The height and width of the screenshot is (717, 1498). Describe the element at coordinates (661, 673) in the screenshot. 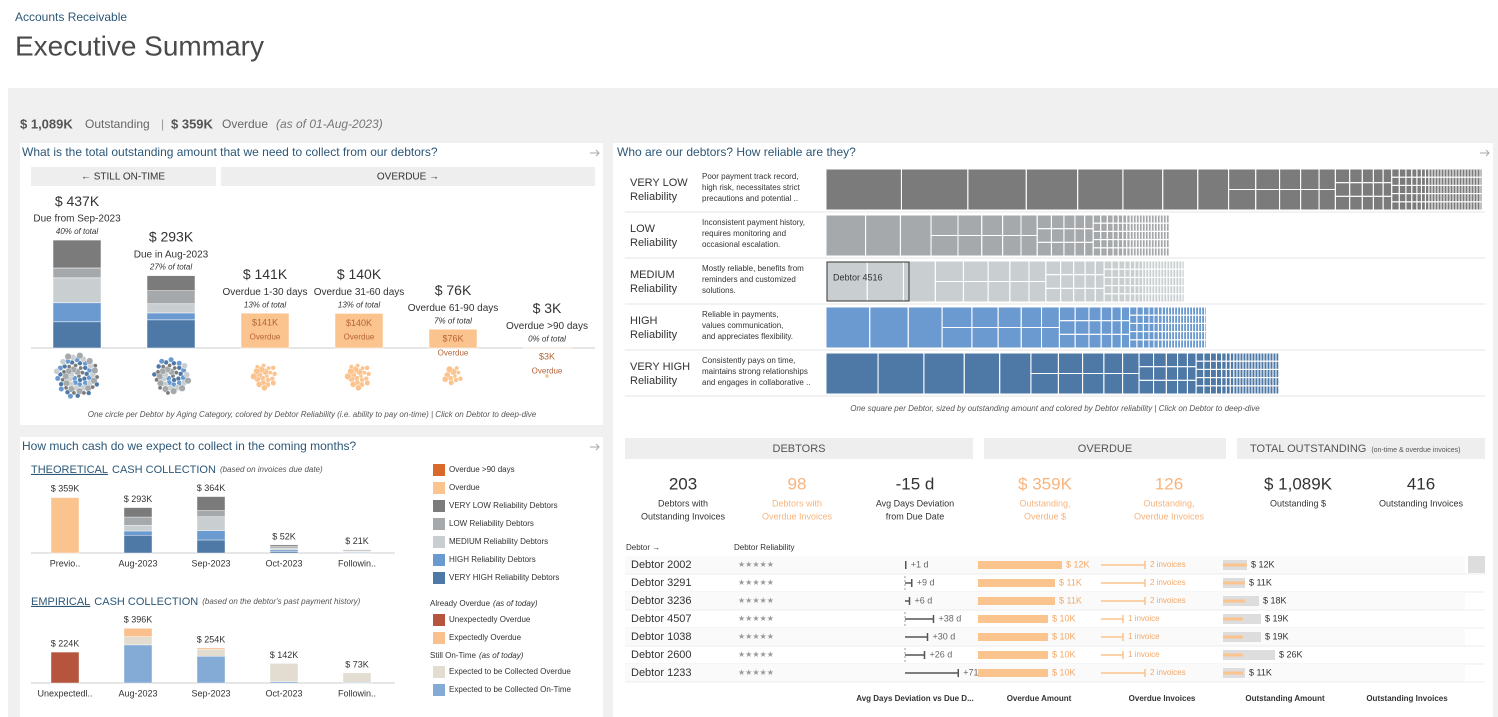

I see `debtor-name: Debtor 1233` at that location.